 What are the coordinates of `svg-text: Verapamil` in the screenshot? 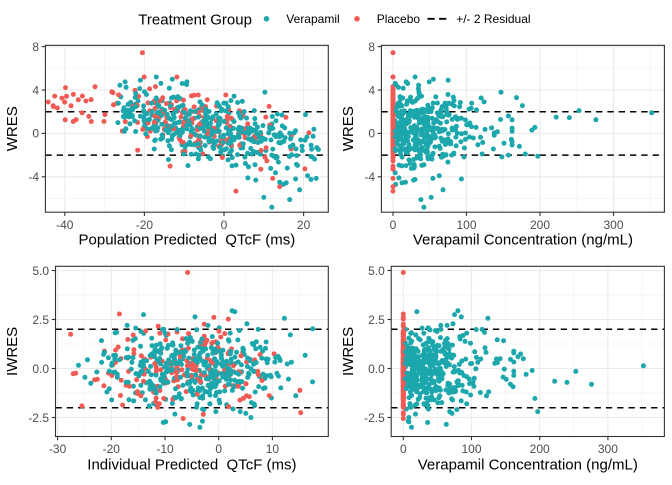 It's located at (312, 19).